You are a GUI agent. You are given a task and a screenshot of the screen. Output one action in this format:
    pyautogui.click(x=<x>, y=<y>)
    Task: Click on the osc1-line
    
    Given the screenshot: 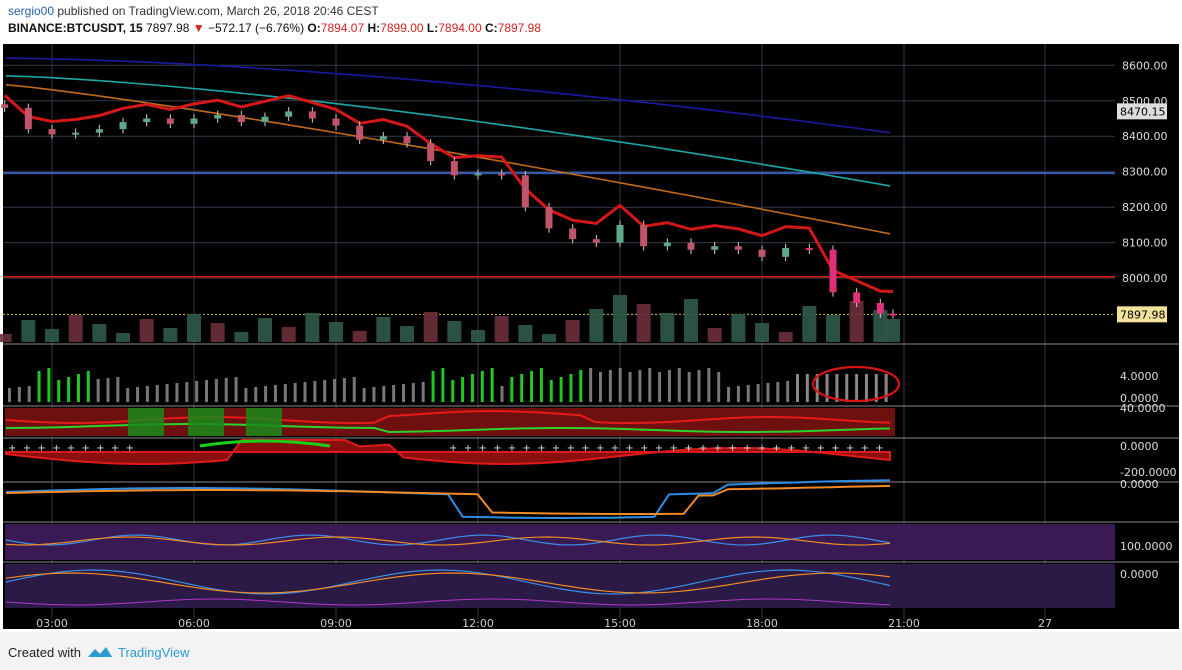 What is the action you would take?
    pyautogui.click(x=448, y=540)
    